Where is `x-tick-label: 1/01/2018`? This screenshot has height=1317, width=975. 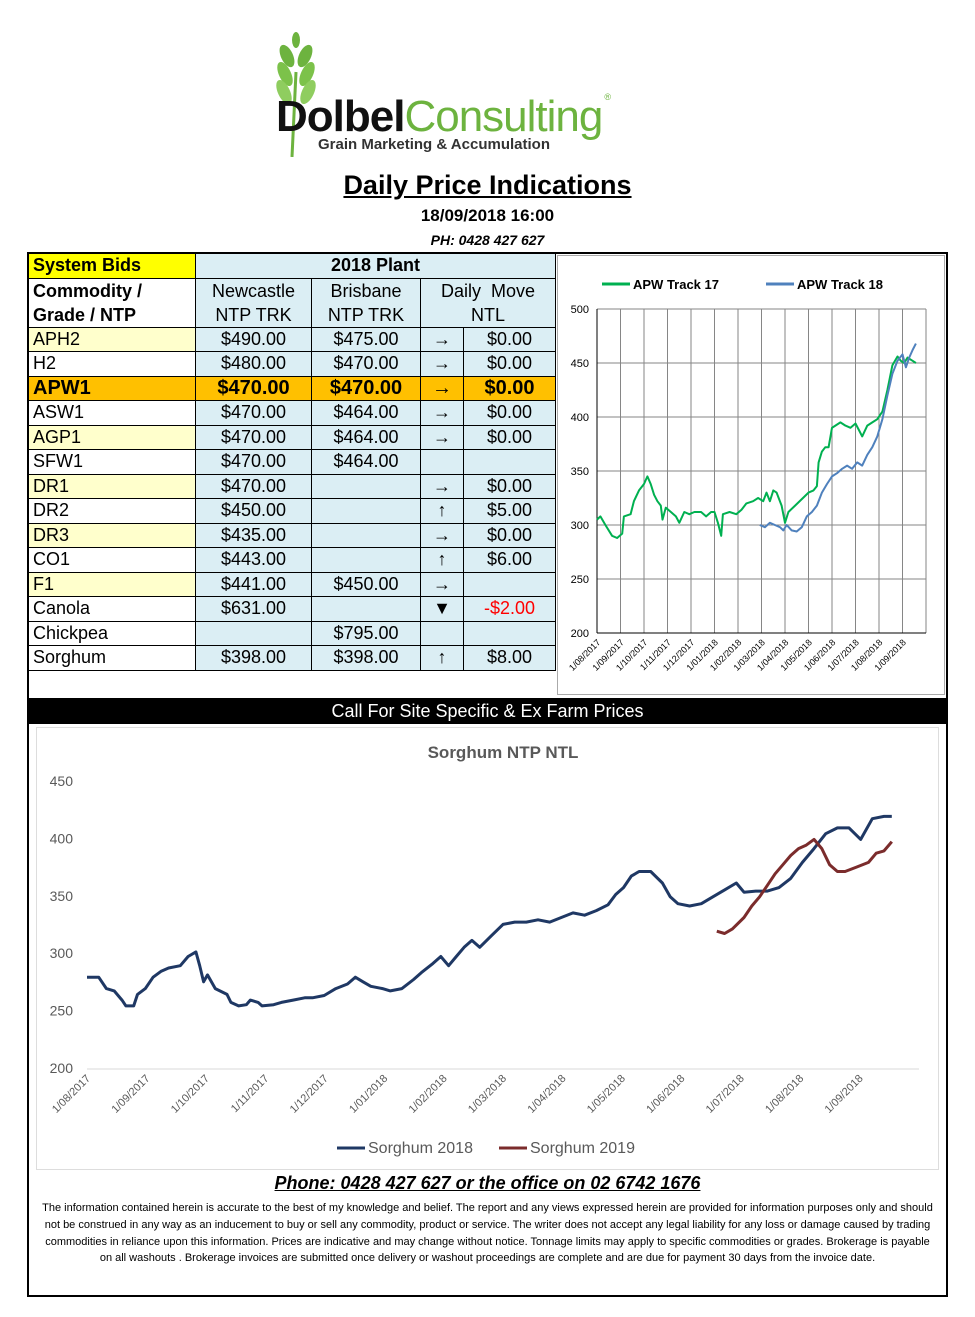 x-tick-label: 1/01/2018 is located at coordinates (368, 1094).